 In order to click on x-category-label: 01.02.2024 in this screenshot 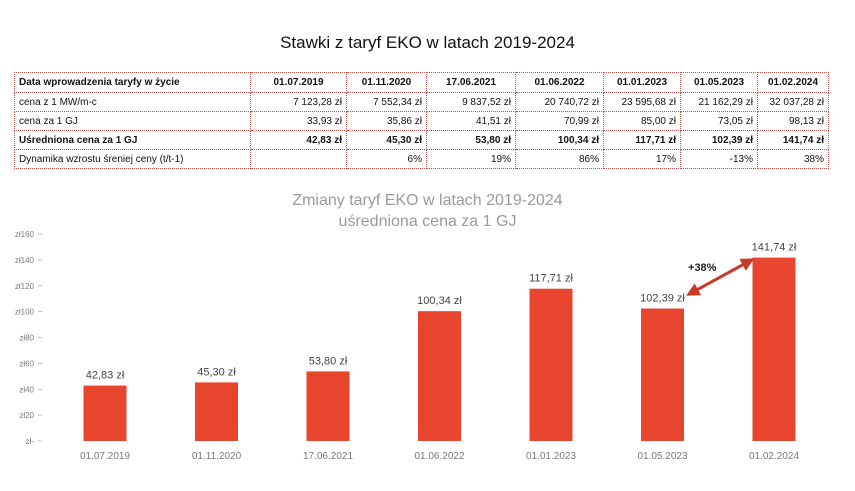, I will do `click(774, 456)`.